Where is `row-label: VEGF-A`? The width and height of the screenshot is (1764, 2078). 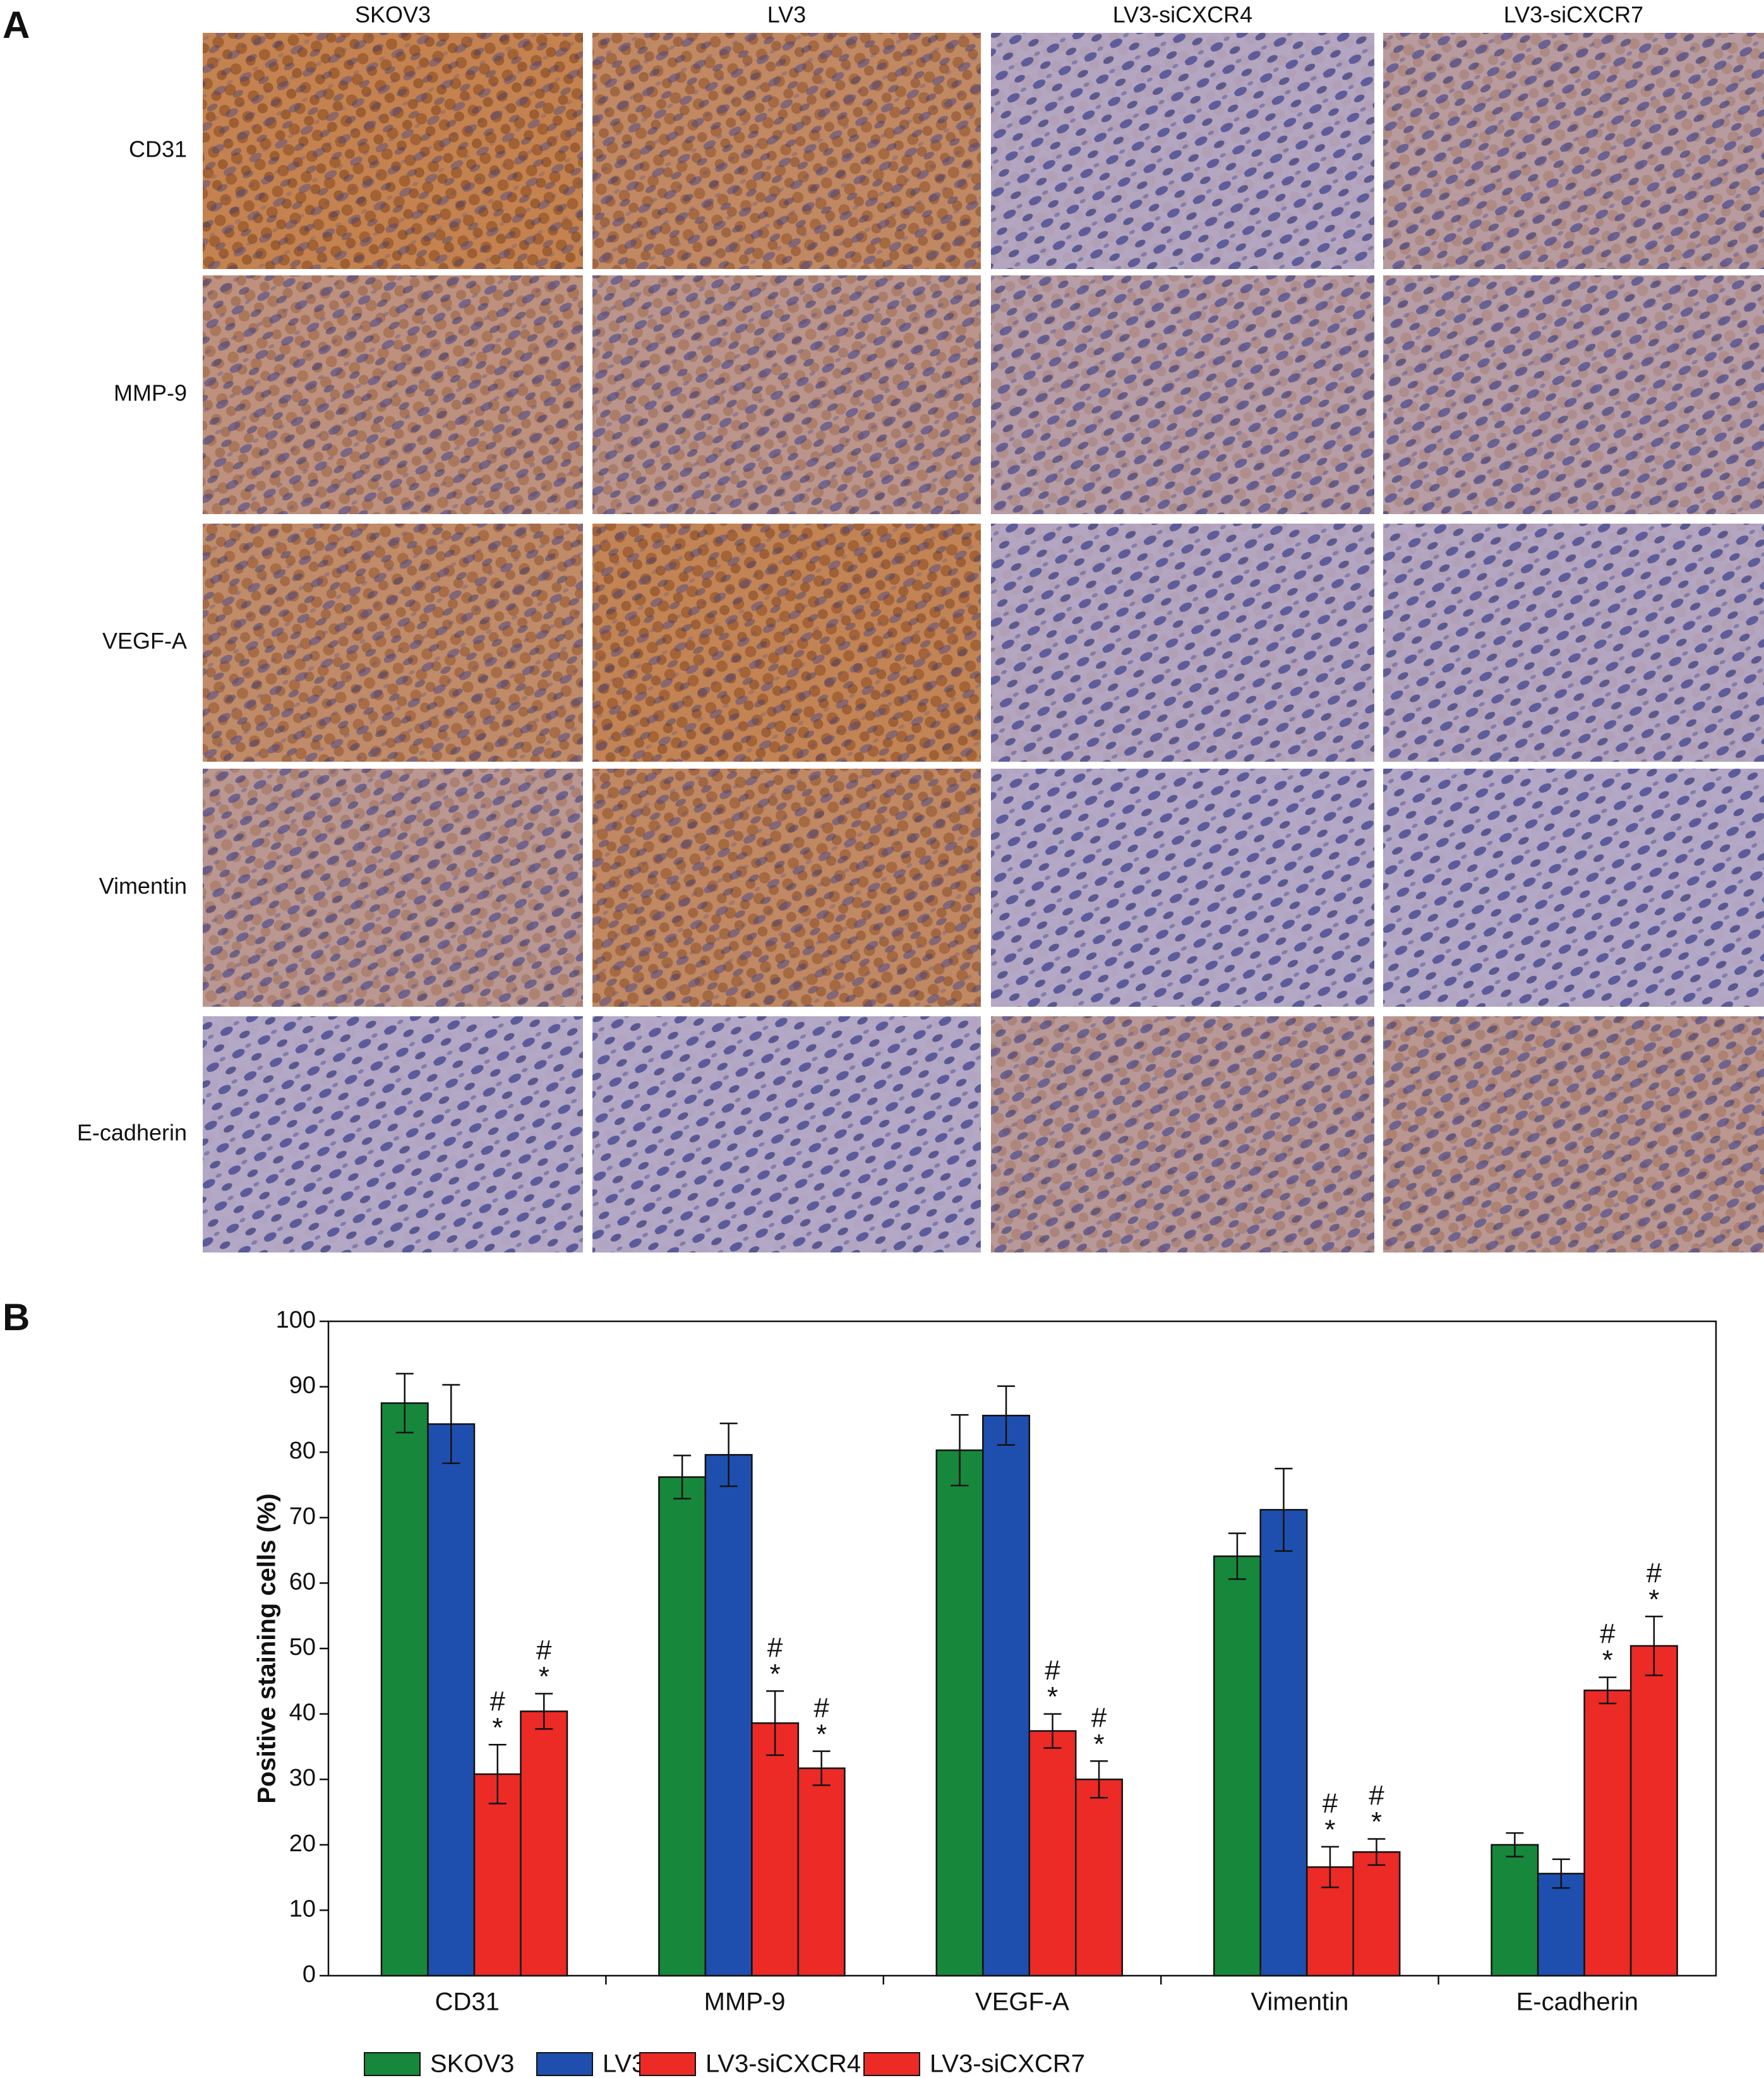 row-label: VEGF-A is located at coordinates (144, 641).